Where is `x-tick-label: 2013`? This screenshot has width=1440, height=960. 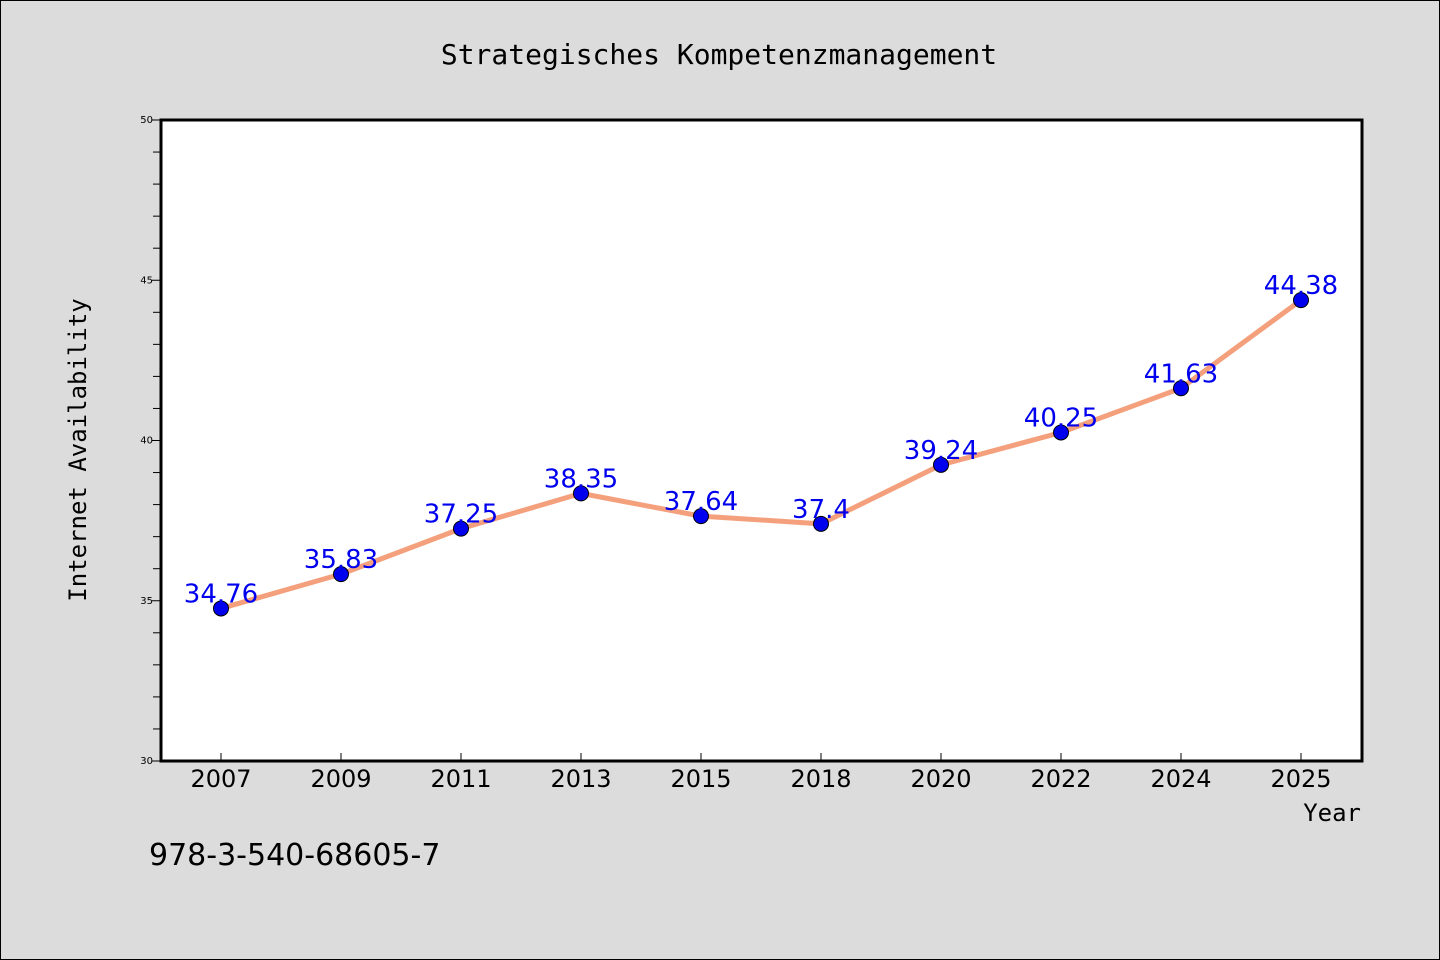 x-tick-label: 2013 is located at coordinates (580, 779).